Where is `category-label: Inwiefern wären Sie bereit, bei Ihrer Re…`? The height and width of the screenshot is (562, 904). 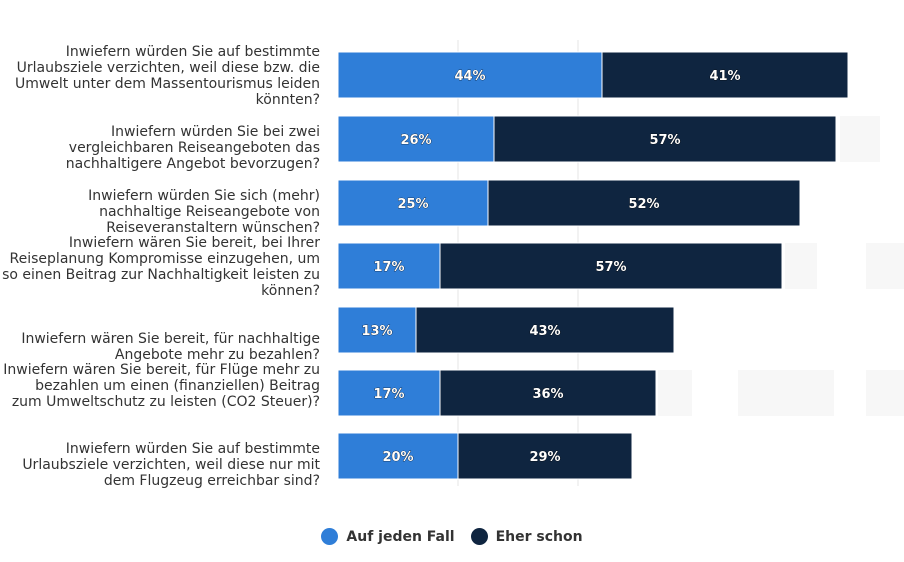 category-label: Inwiefern wären Sie bereit, bei Ihrer Re… is located at coordinates (161, 267).